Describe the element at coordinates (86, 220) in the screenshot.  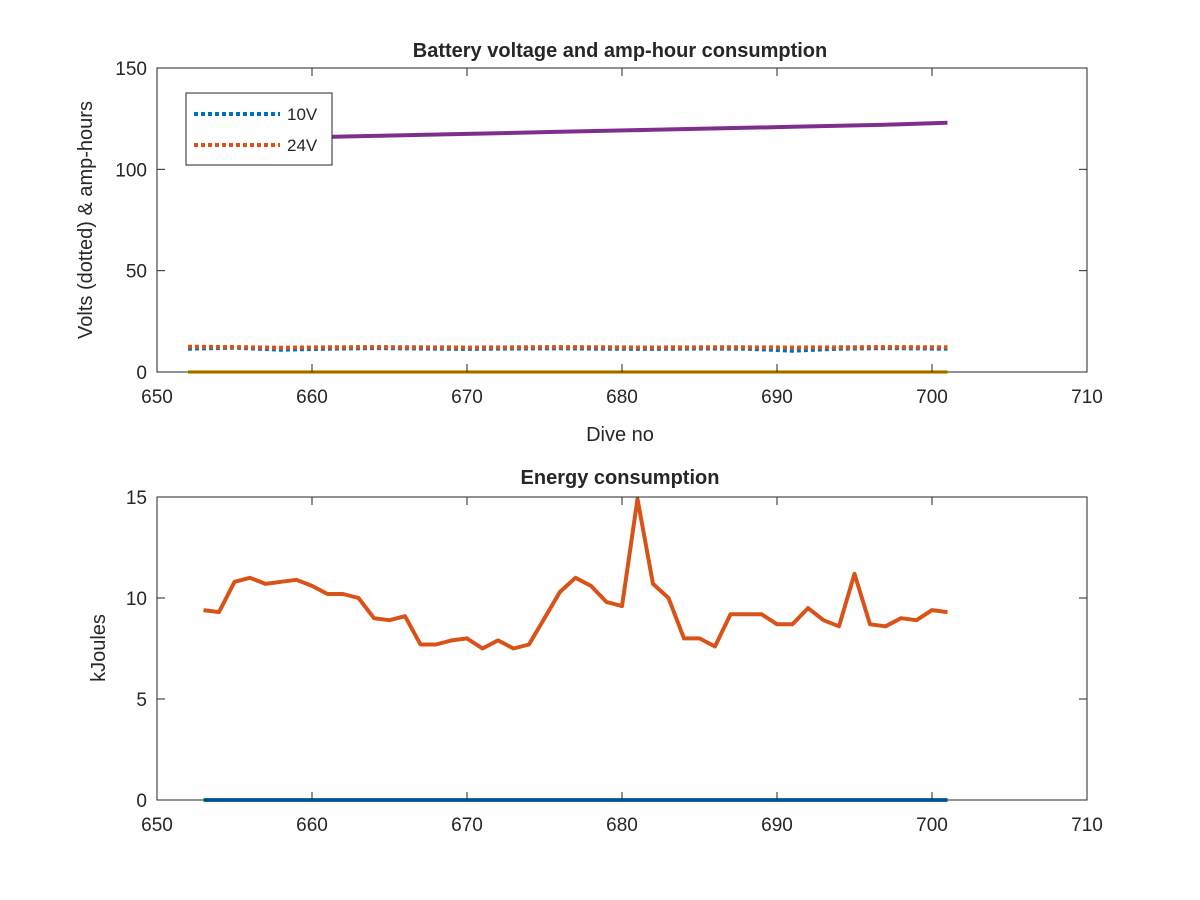
I see `y-axis-label: Volts (dotted) & amp-hours` at that location.